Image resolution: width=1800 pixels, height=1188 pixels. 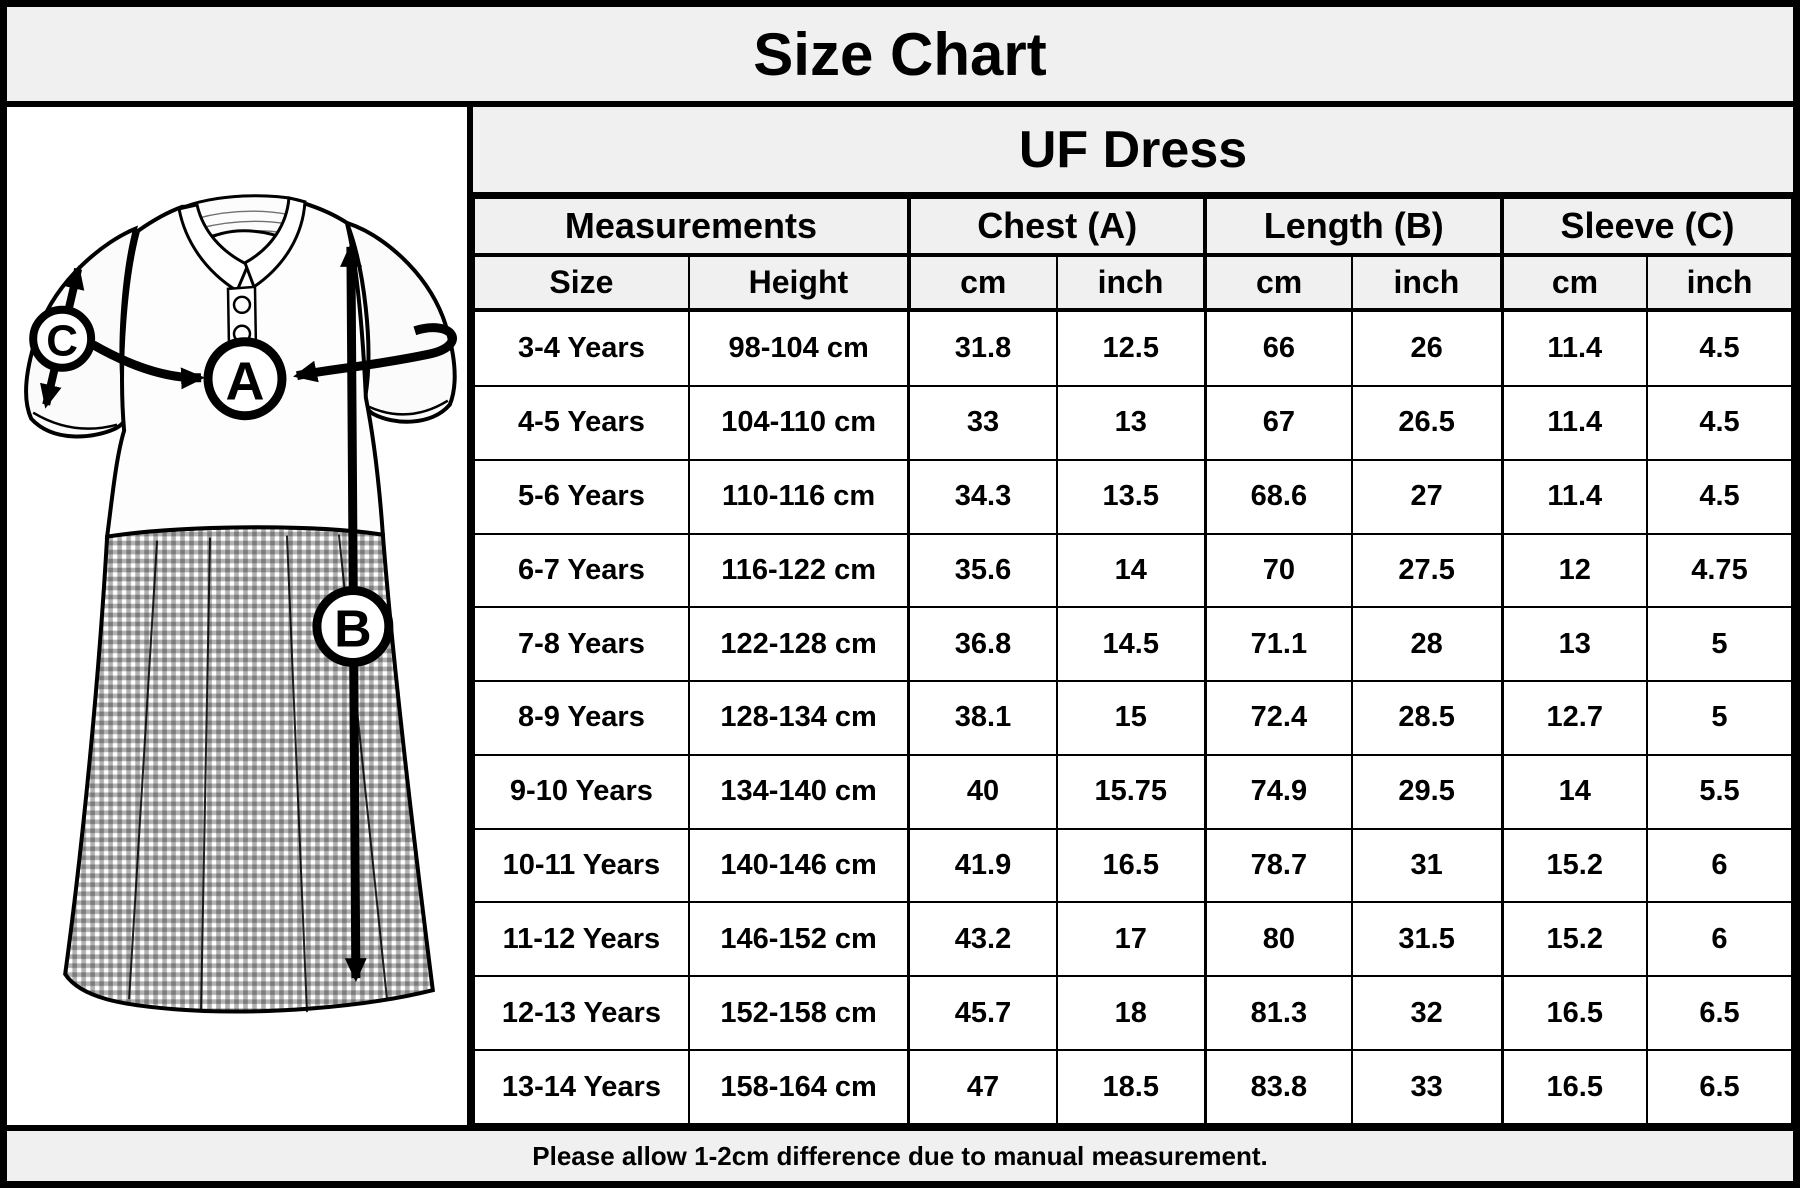 I want to click on cell-chest-inch: 15, so click(x=1131, y=718).